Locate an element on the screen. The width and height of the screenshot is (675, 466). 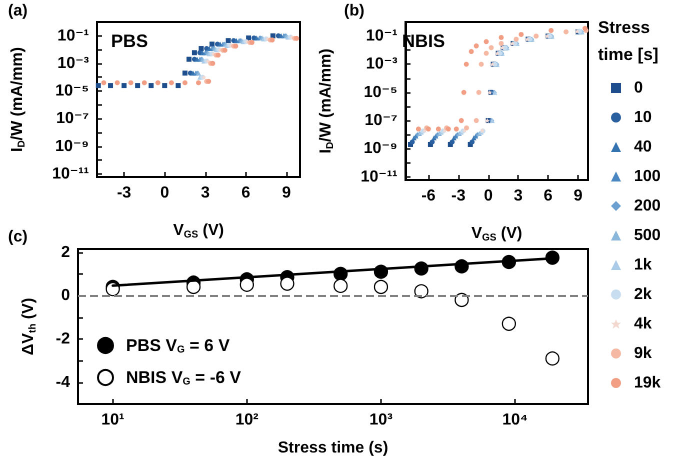
text: (b) is located at coordinates (354, 11).